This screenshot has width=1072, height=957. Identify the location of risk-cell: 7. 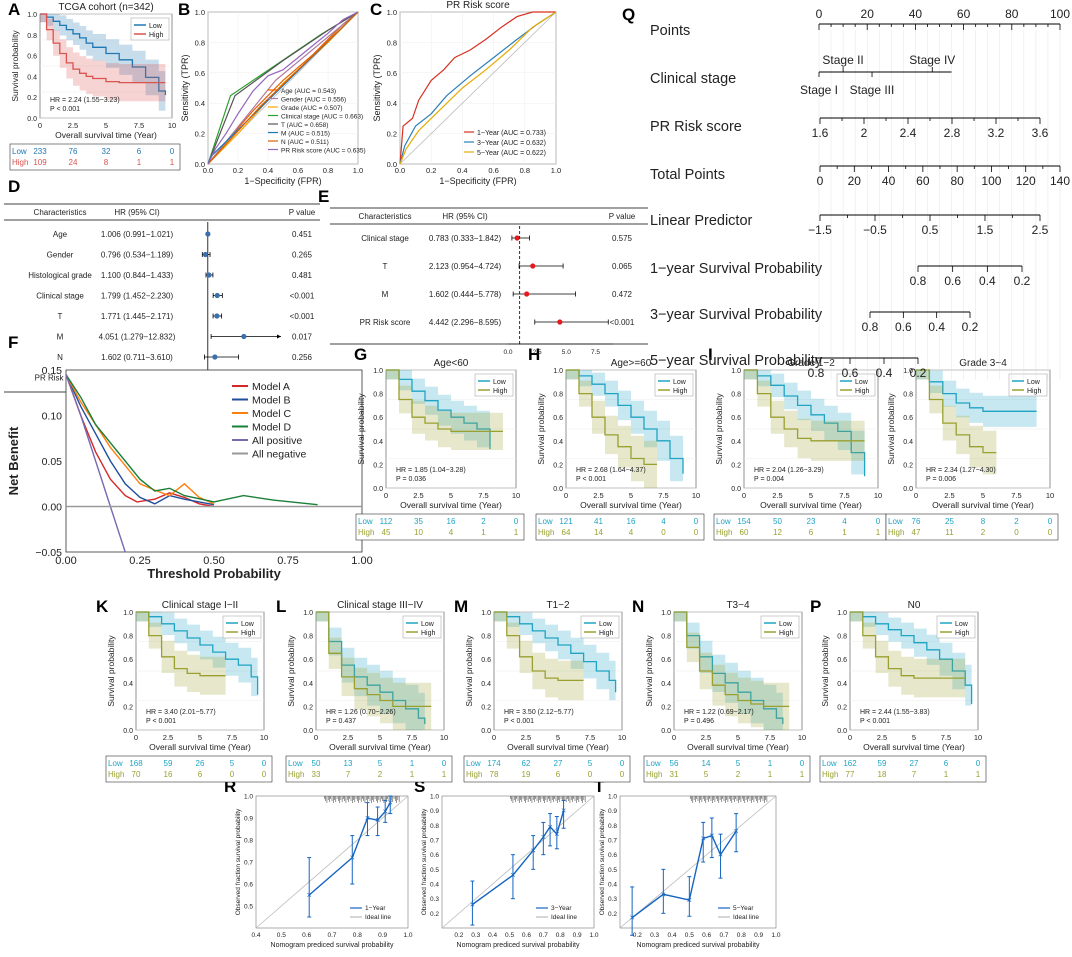
(348, 774).